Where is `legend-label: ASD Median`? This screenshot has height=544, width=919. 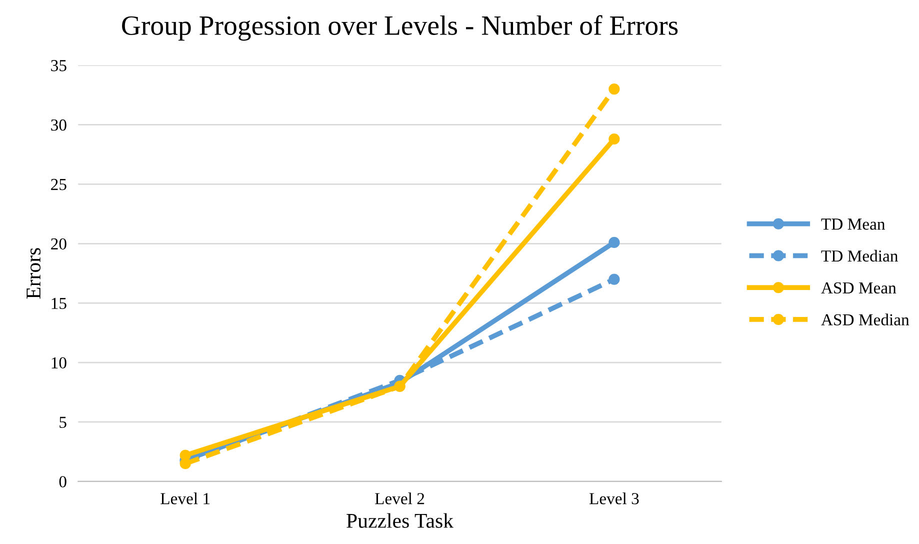 legend-label: ASD Median is located at coordinates (865, 320).